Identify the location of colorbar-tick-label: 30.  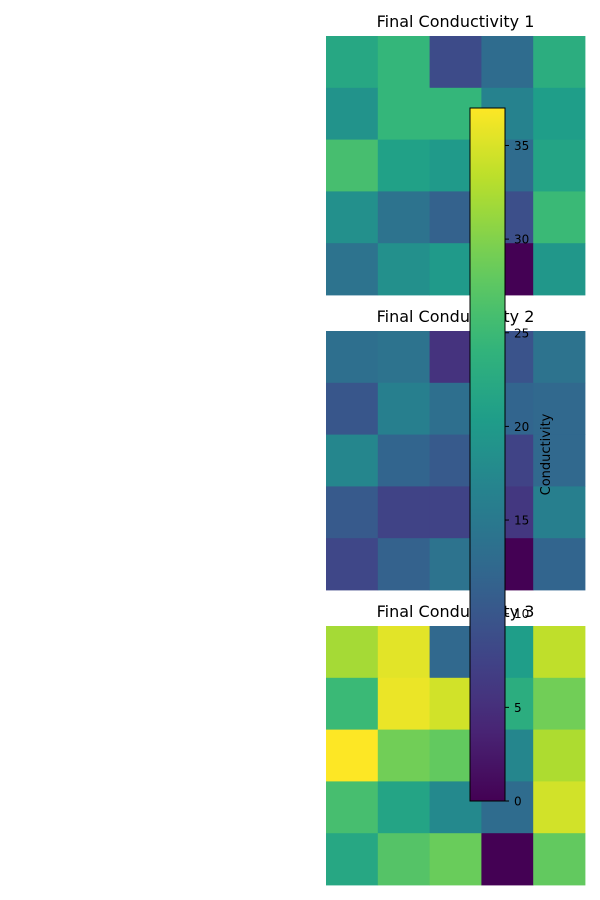
(521, 240).